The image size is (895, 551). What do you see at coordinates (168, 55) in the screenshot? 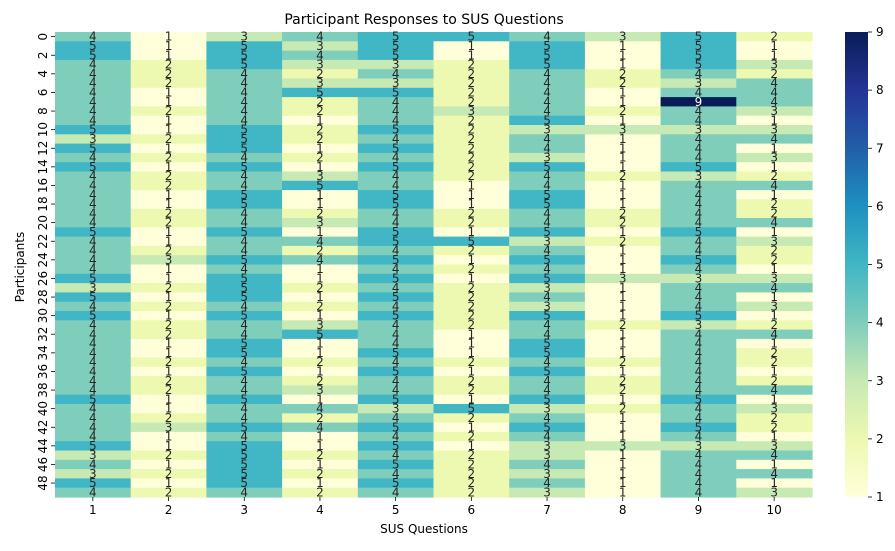
I see `heatmap-cell-r2-c1` at bounding box center [168, 55].